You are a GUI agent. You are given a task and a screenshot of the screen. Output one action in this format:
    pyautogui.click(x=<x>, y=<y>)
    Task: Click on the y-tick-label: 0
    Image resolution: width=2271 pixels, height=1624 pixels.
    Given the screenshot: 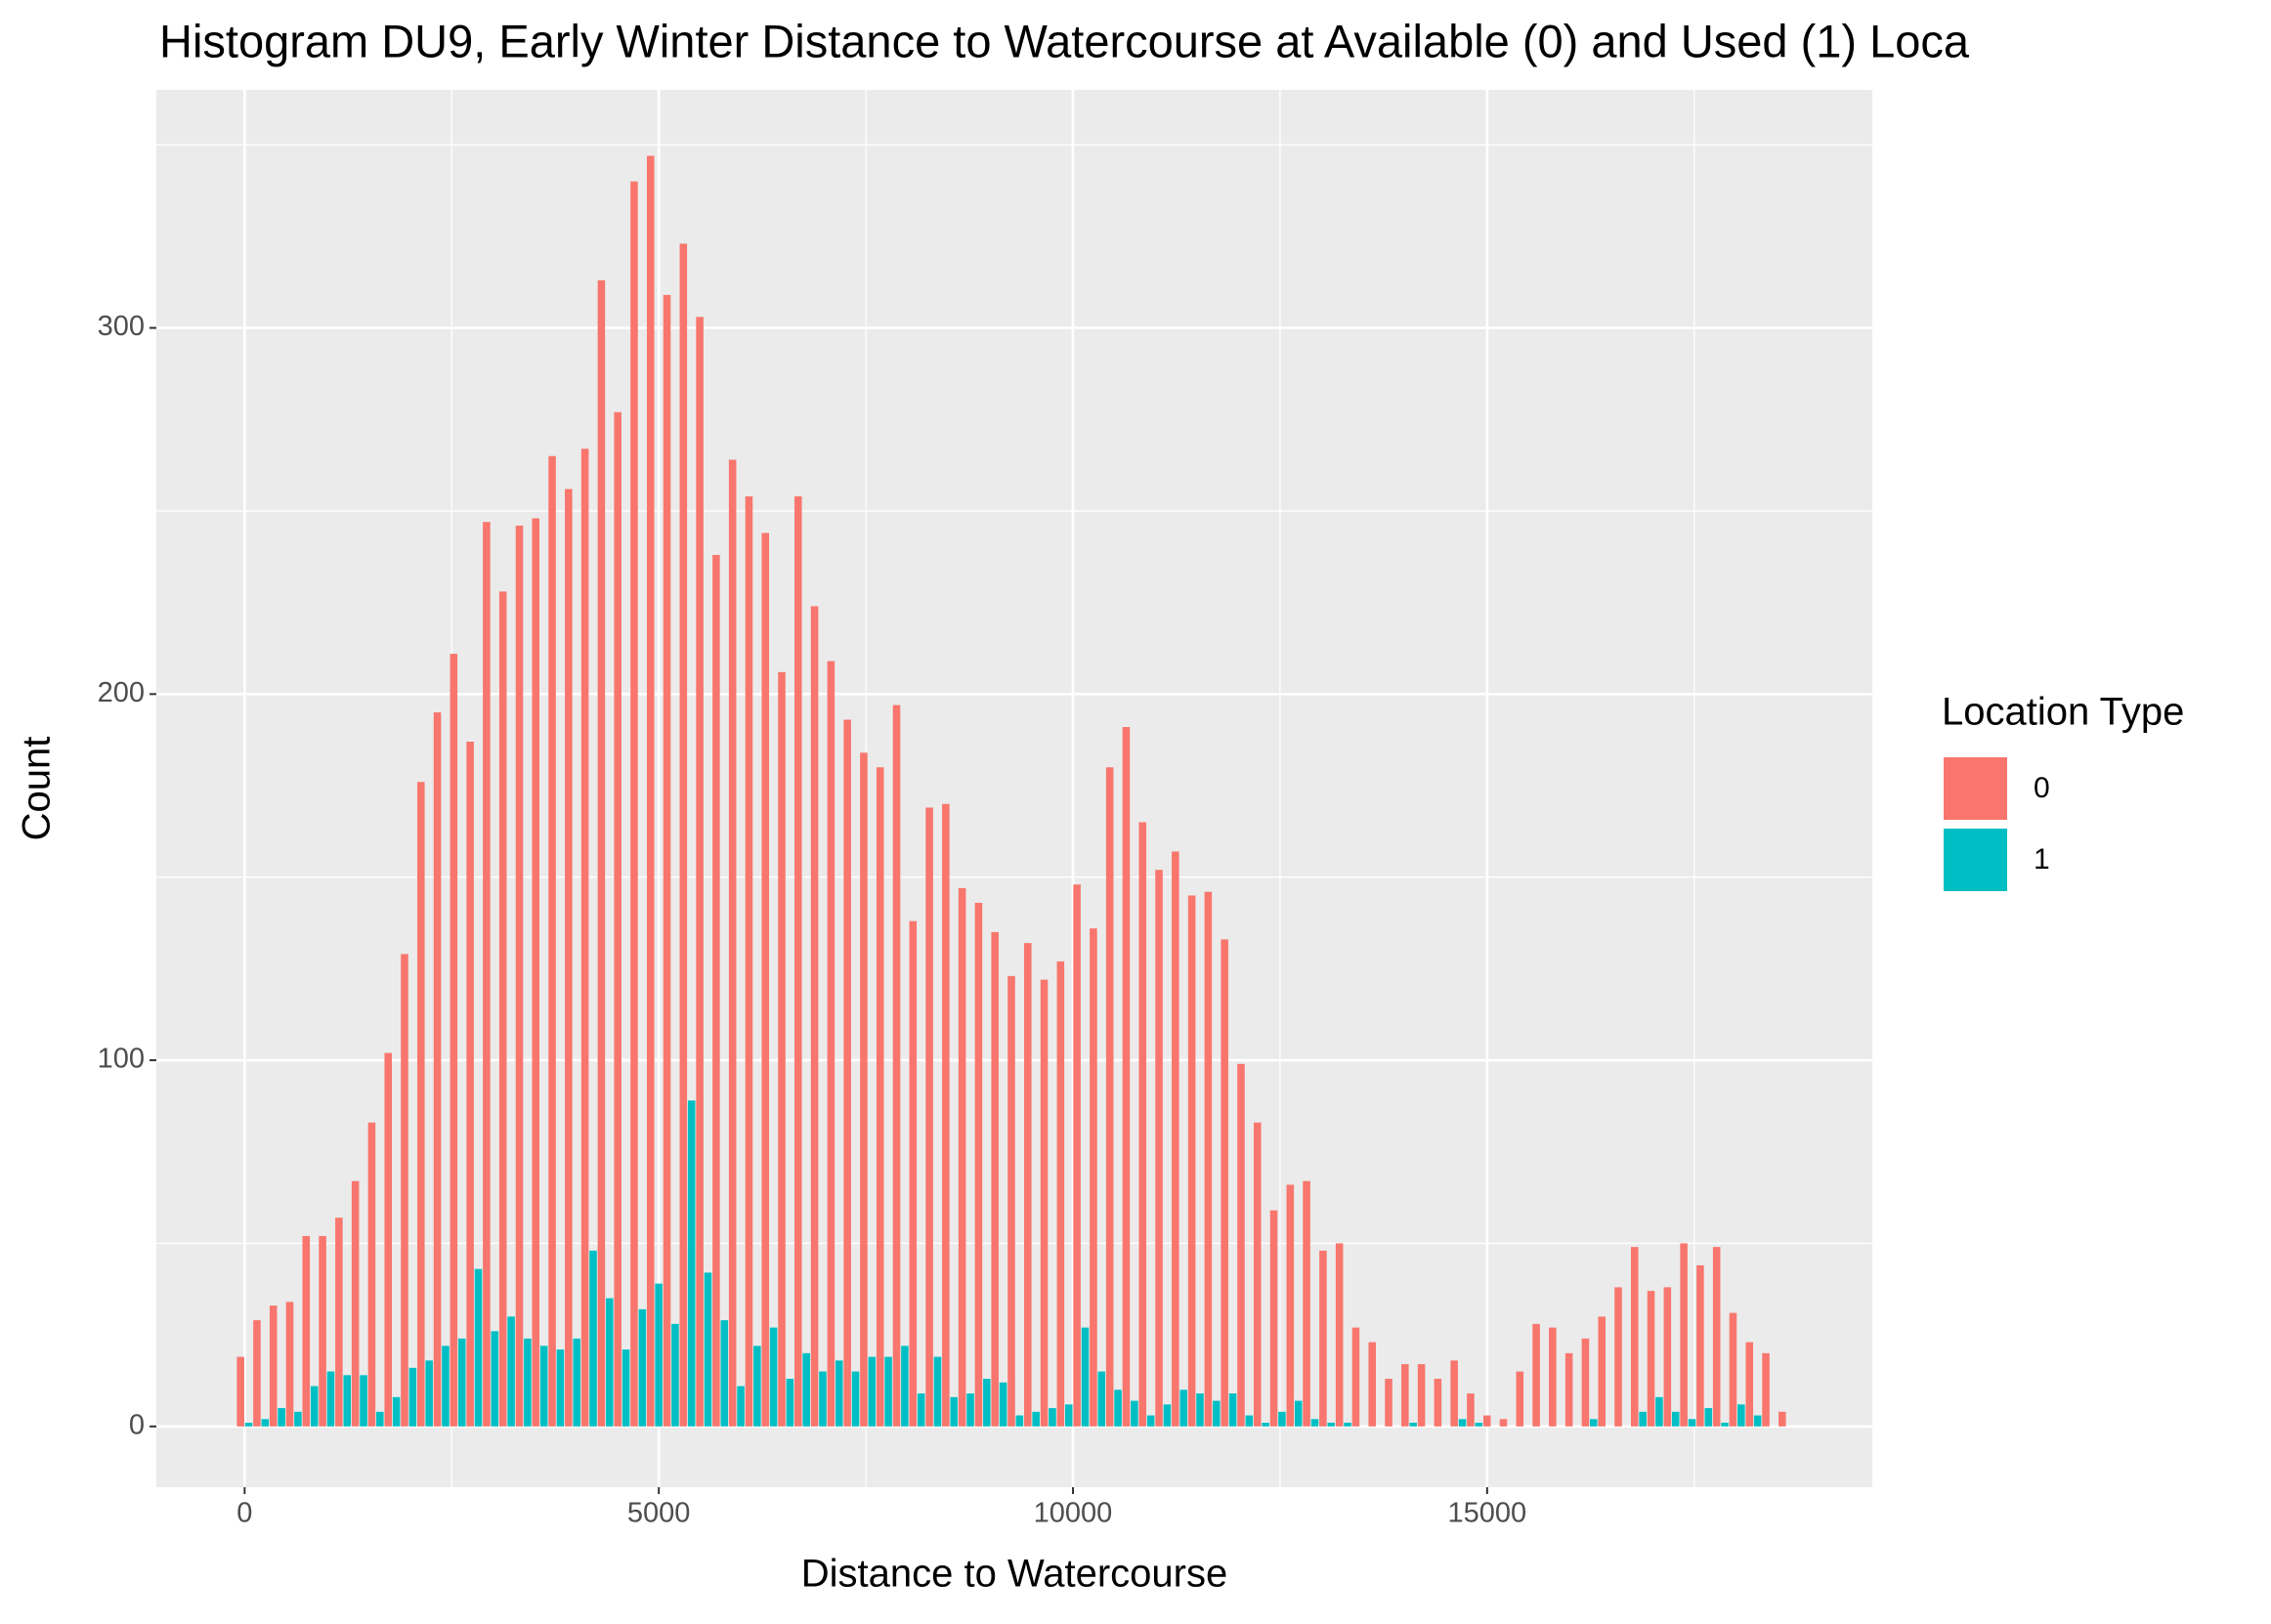 What is the action you would take?
    pyautogui.click(x=137, y=1424)
    